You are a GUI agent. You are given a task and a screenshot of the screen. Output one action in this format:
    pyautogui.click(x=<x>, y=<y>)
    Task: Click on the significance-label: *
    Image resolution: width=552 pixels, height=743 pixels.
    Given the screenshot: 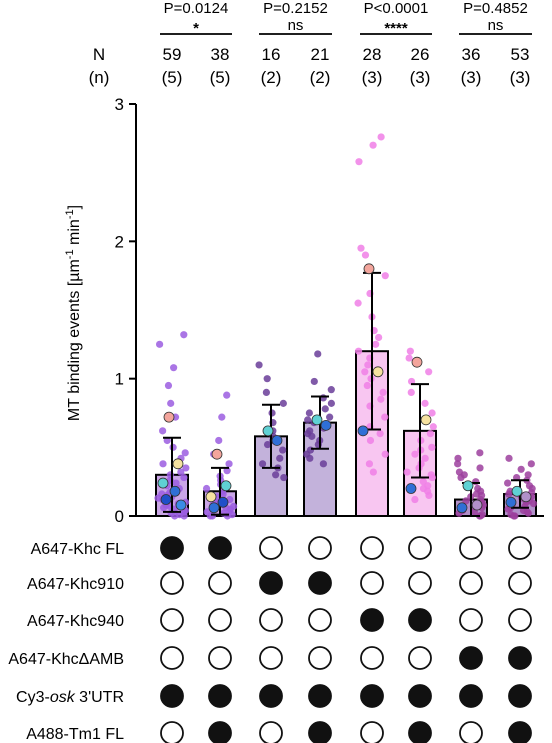 What is the action you would take?
    pyautogui.click(x=196, y=28)
    